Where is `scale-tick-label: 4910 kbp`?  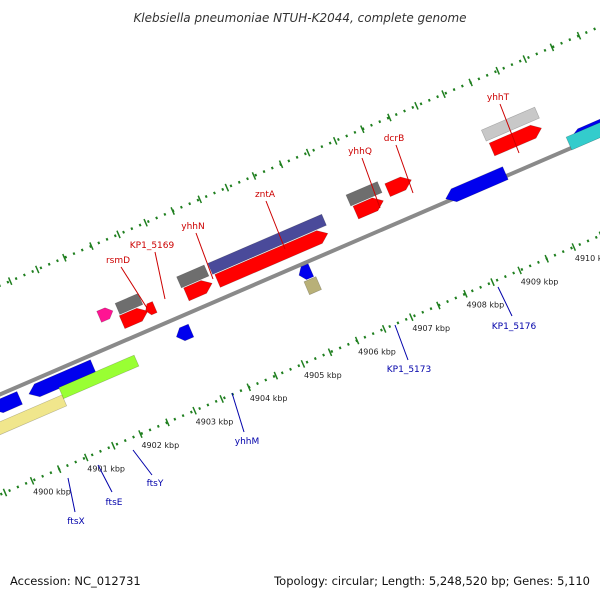
scale-tick-label: 4910 kbp is located at coordinates (587, 258).